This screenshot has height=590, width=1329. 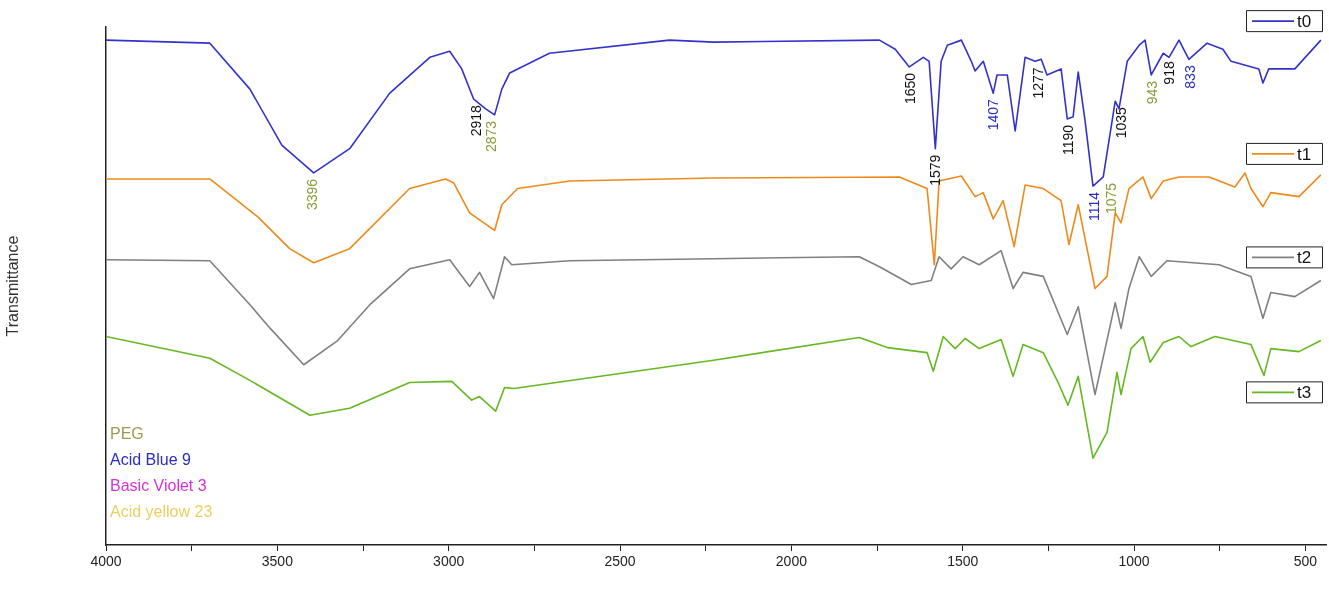 What do you see at coordinates (277, 561) in the screenshot?
I see `x-tick-label: 3500` at bounding box center [277, 561].